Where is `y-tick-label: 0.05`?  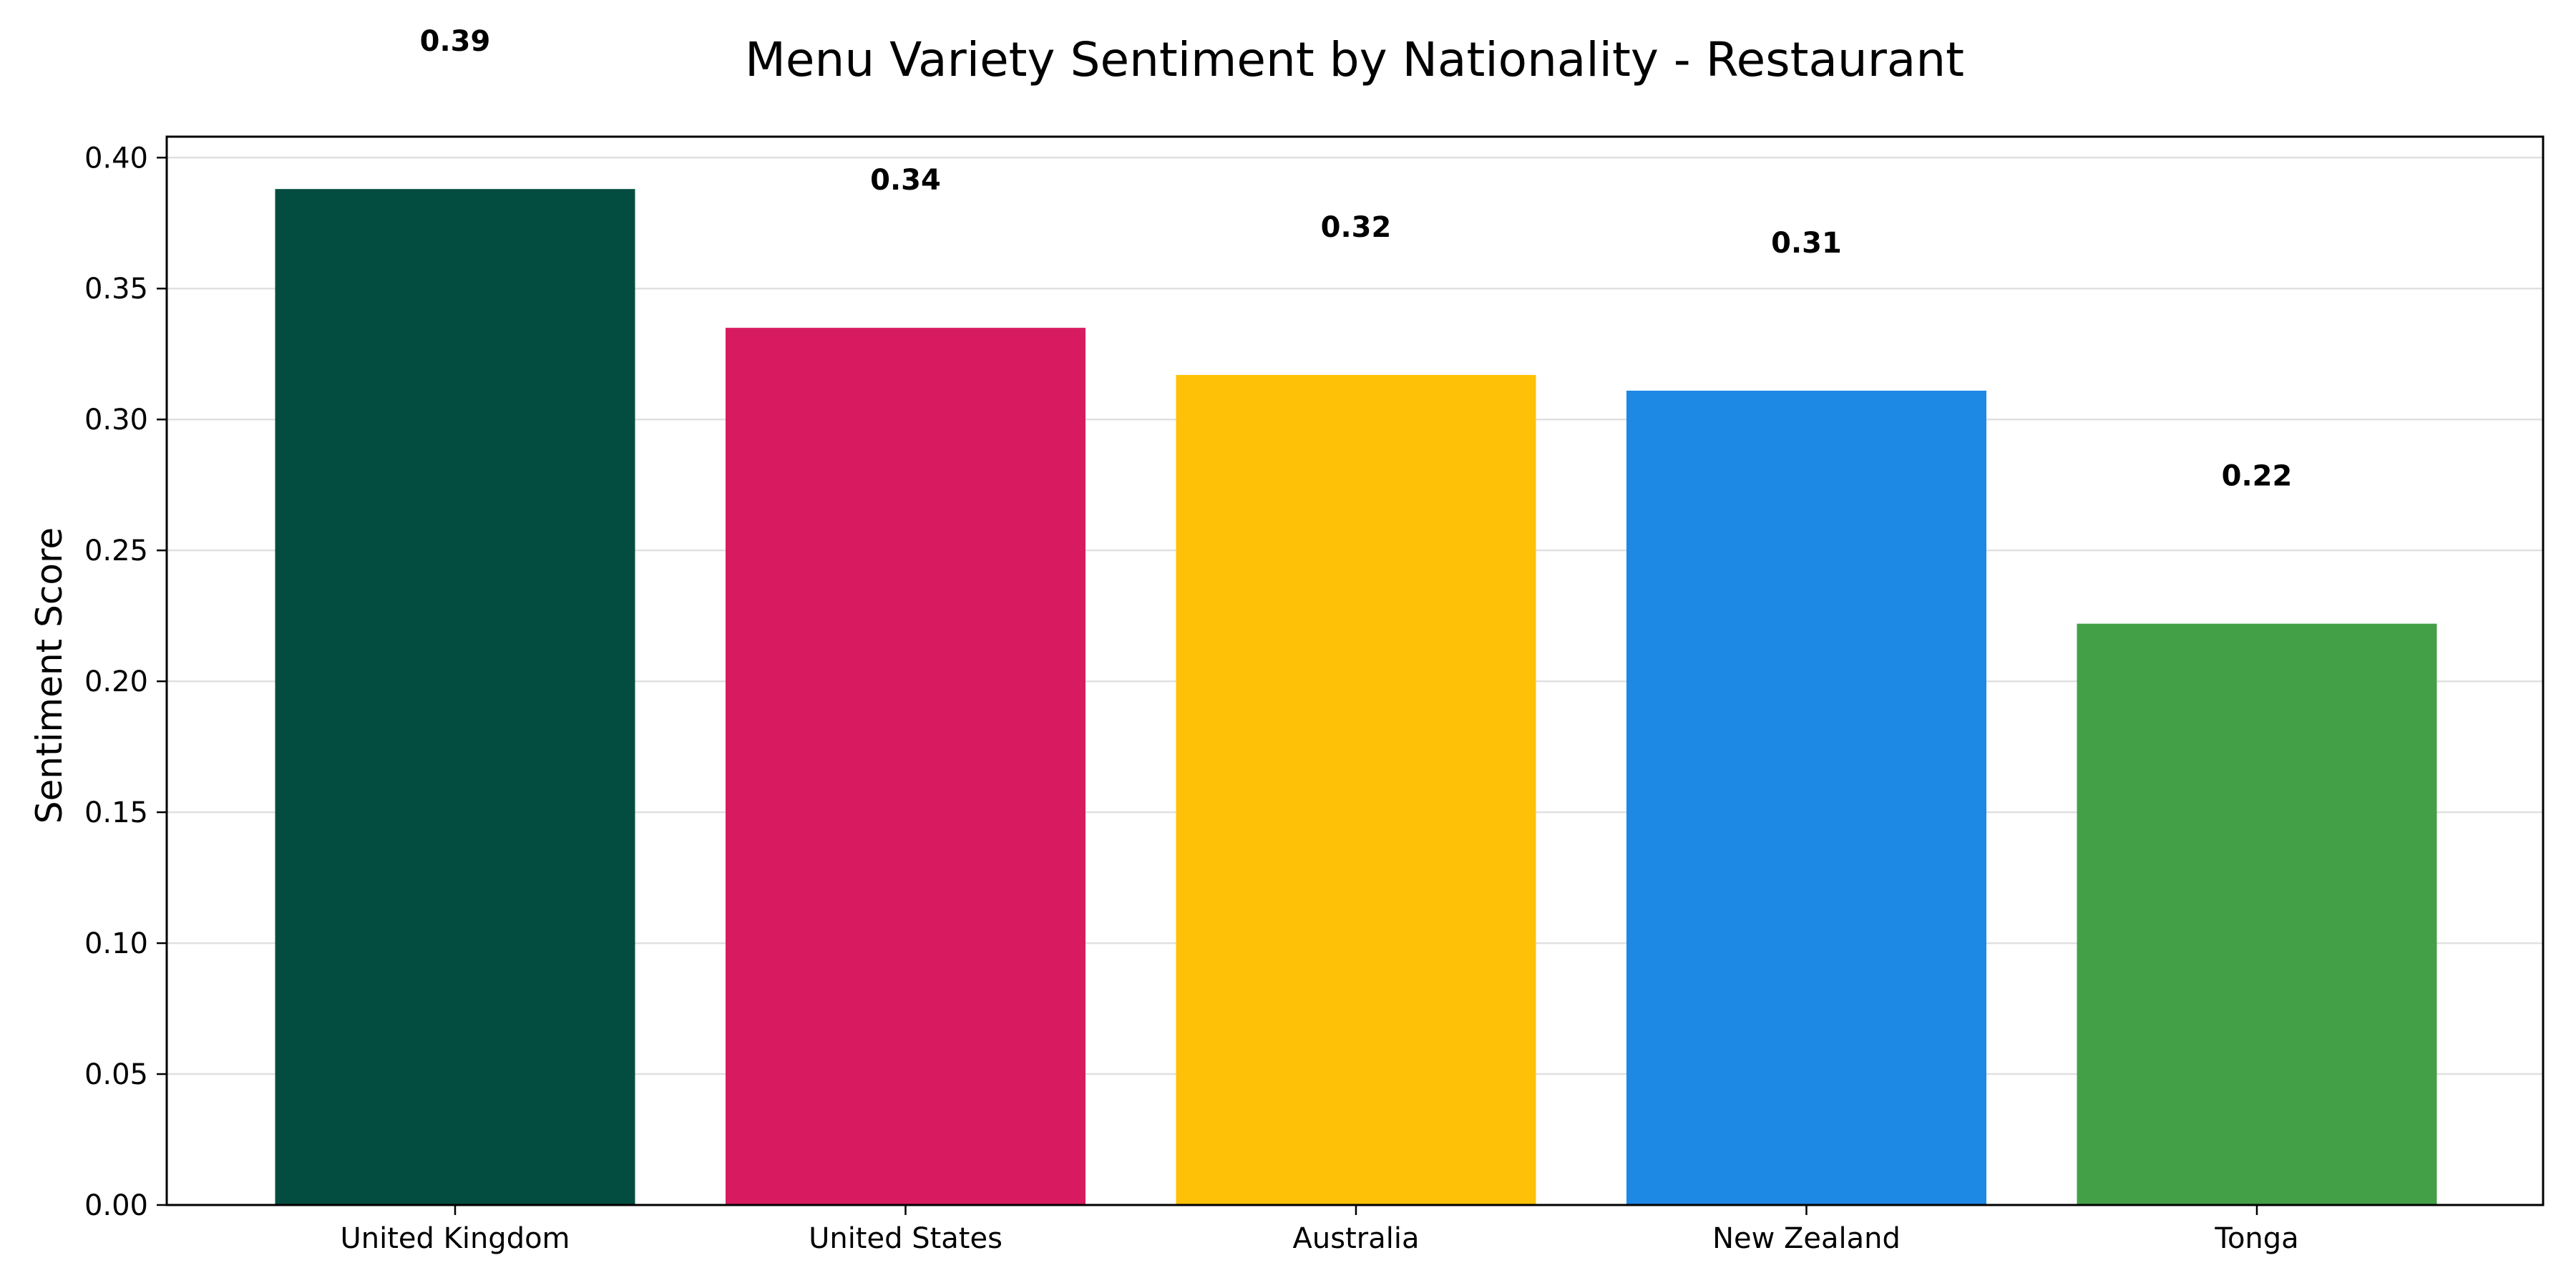 y-tick-label: 0.05 is located at coordinates (116, 1074).